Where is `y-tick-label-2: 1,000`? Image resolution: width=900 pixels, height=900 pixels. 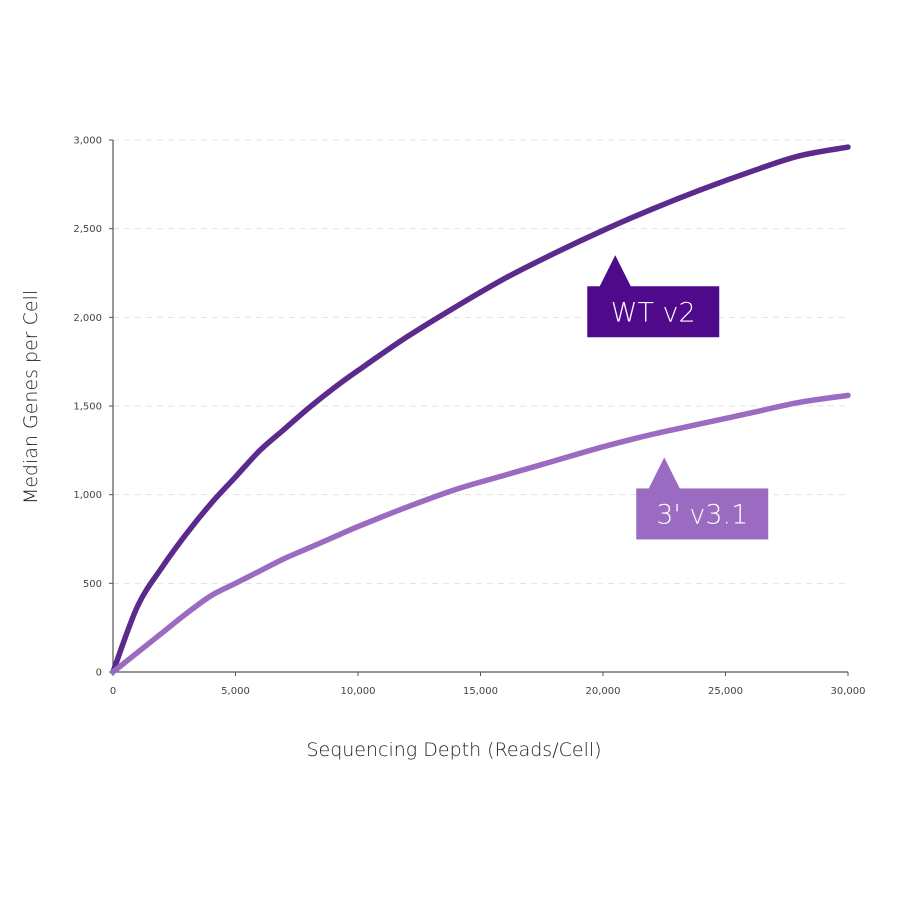 y-tick-label-2: 1,000 is located at coordinates (87, 495).